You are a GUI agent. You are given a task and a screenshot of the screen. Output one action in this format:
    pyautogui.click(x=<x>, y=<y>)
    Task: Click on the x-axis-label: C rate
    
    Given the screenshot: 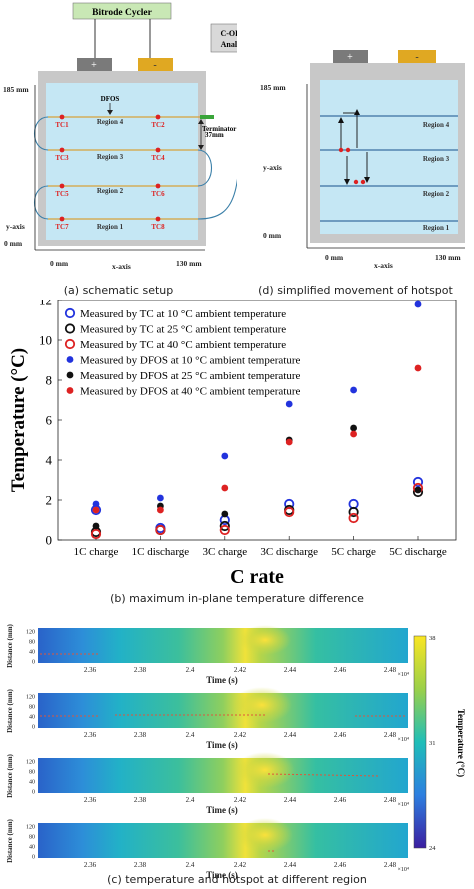 What is the action you would take?
    pyautogui.click(x=257, y=577)
    